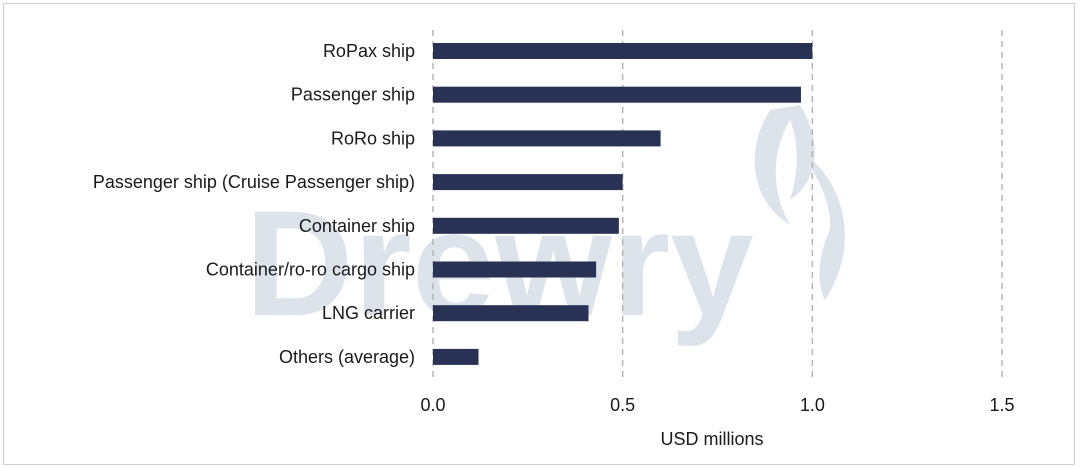  What do you see at coordinates (799, 202) in the screenshot?
I see `flame-logo-icon` at bounding box center [799, 202].